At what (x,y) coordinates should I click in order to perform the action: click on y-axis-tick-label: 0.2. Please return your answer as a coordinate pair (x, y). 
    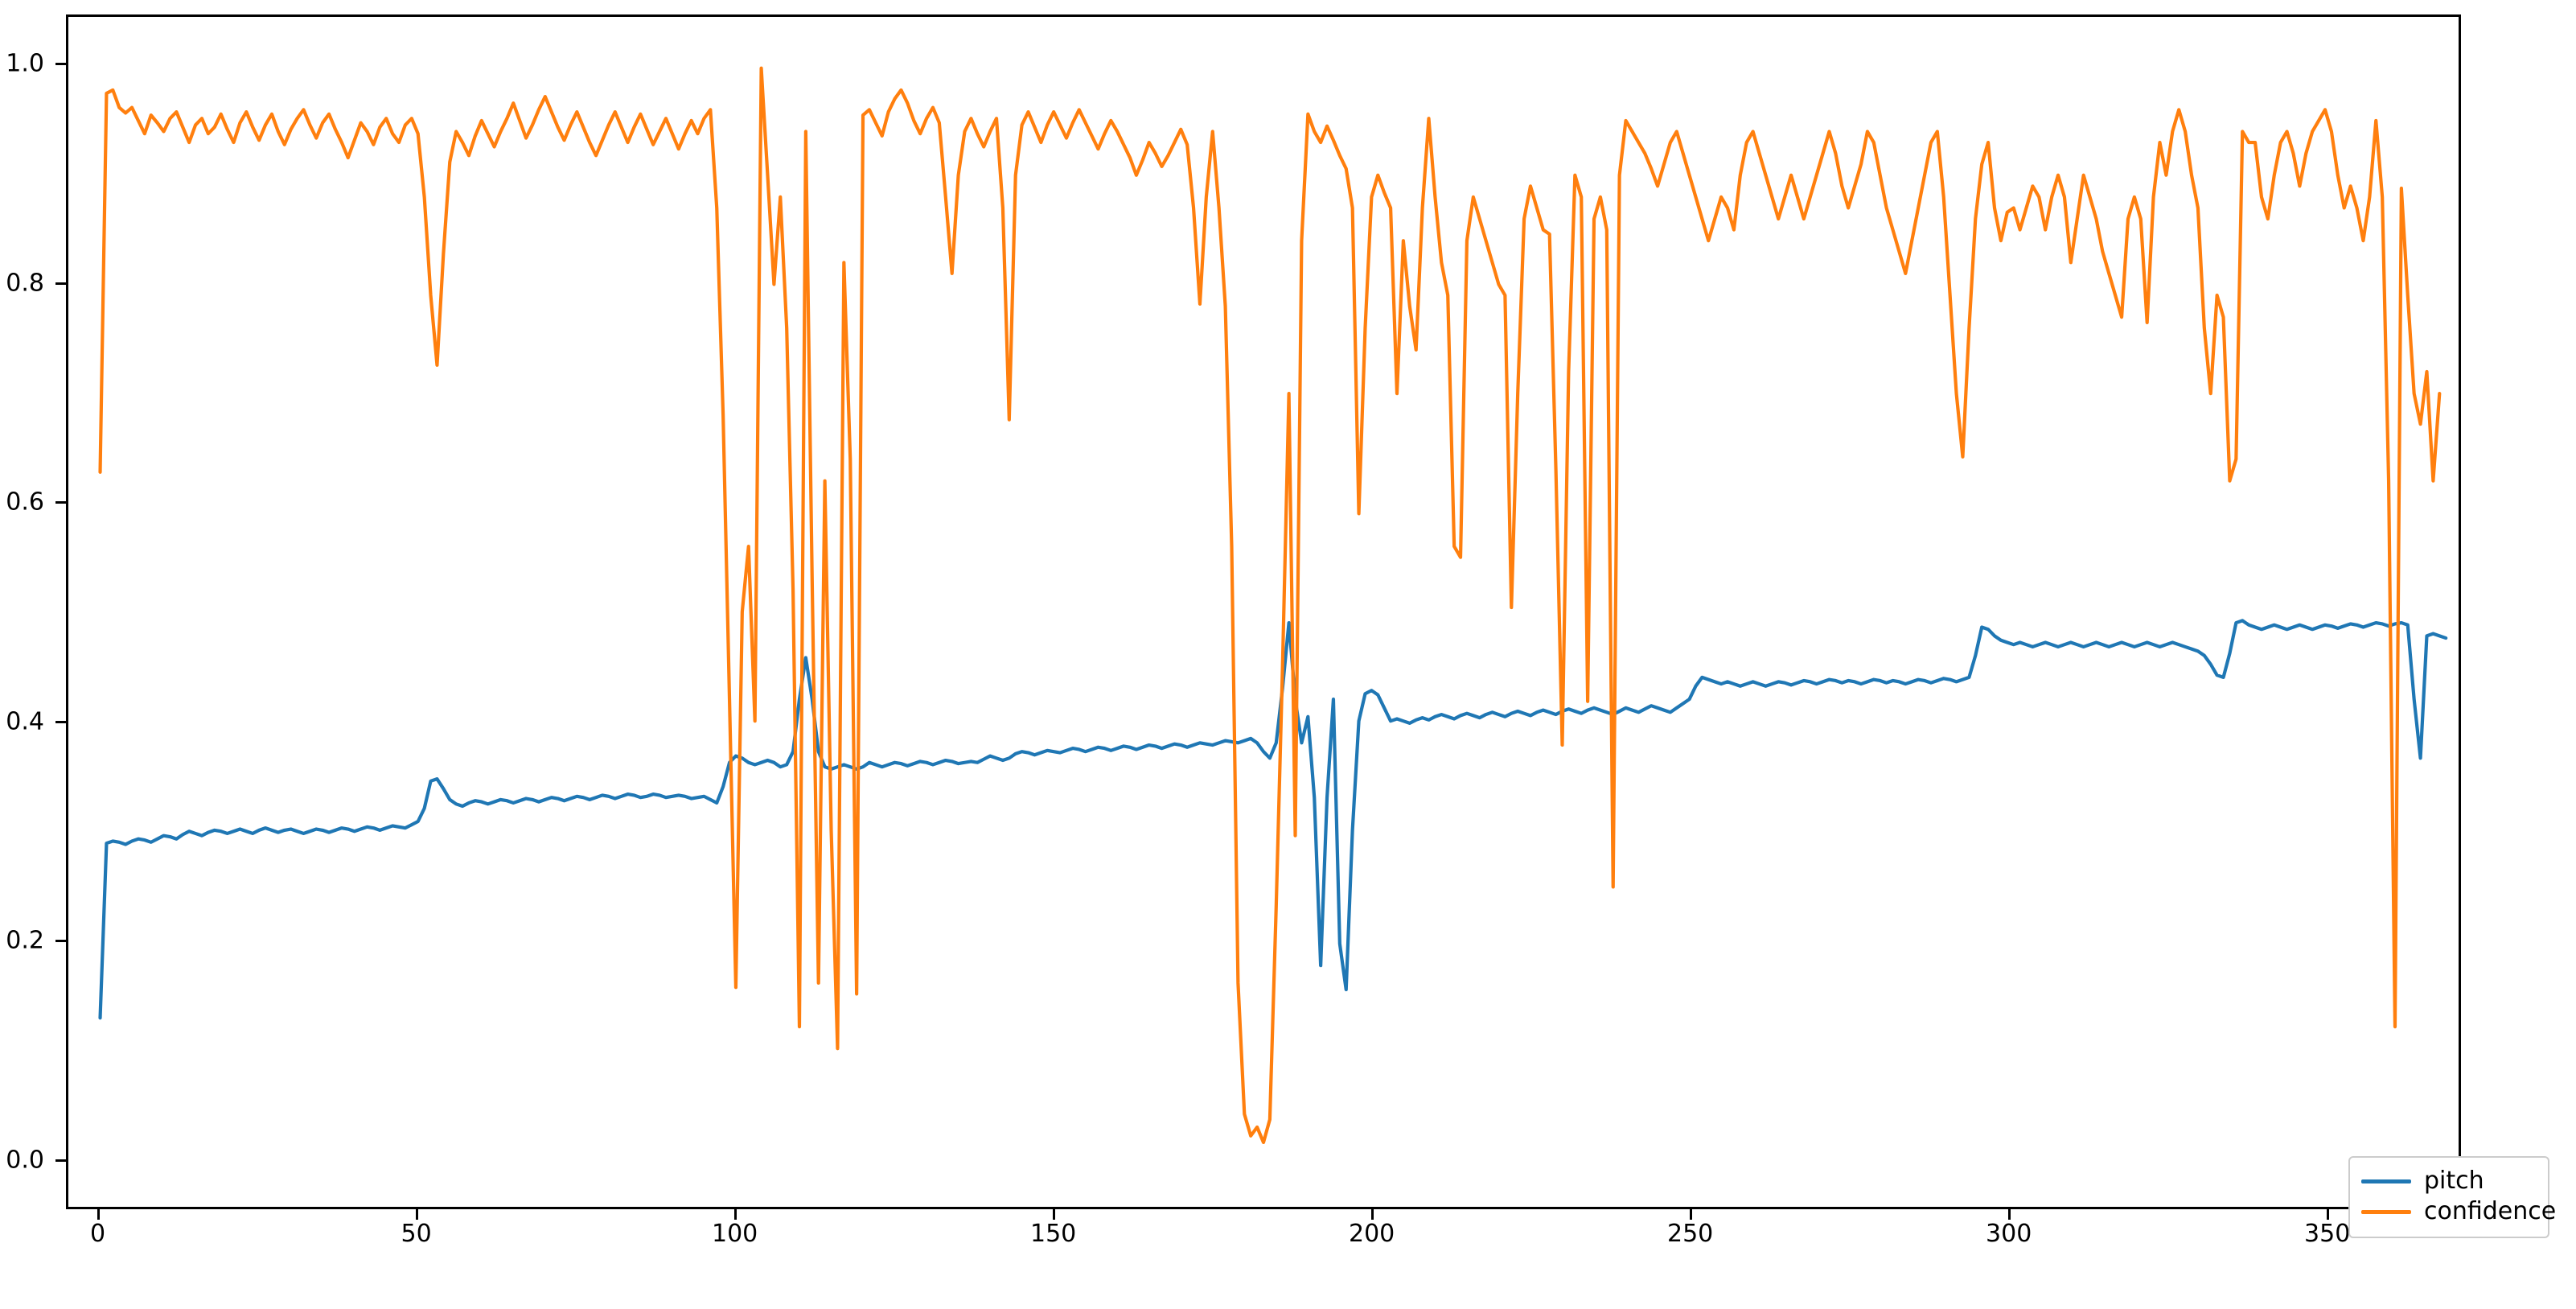
    Looking at the image, I should click on (25, 940).